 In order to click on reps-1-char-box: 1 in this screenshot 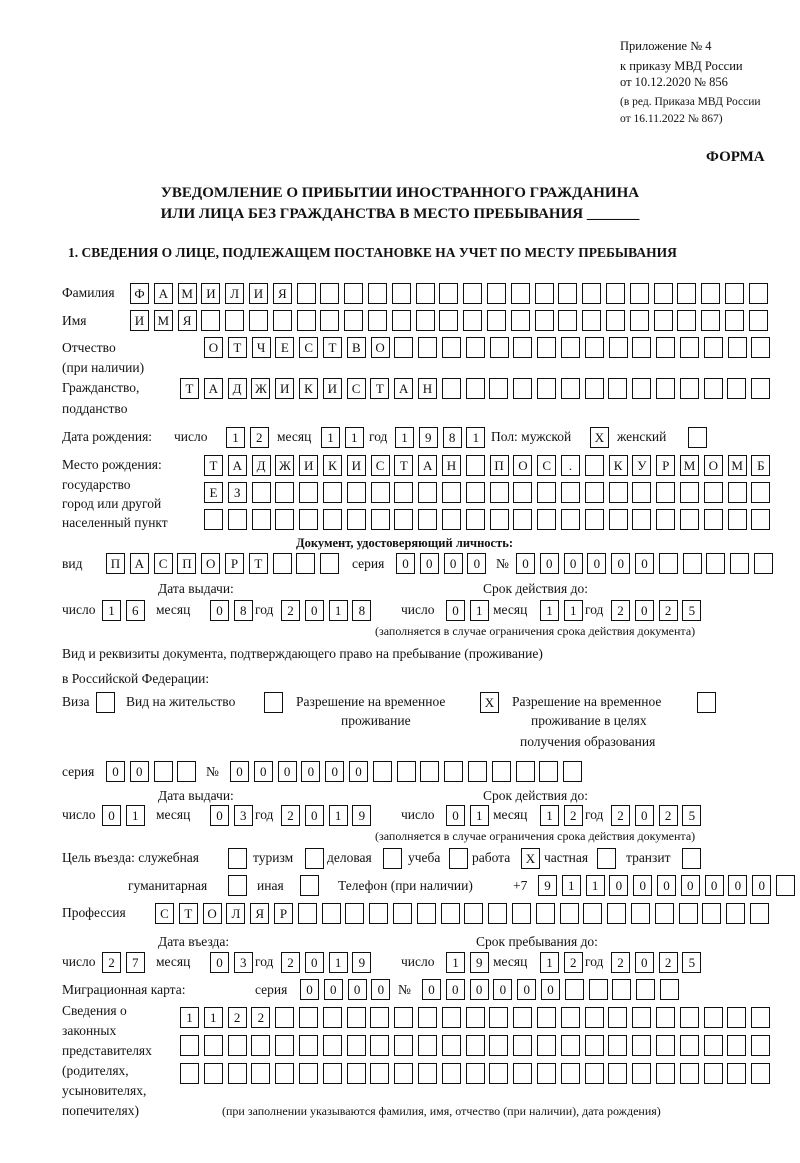, I will do `click(213, 1017)`.